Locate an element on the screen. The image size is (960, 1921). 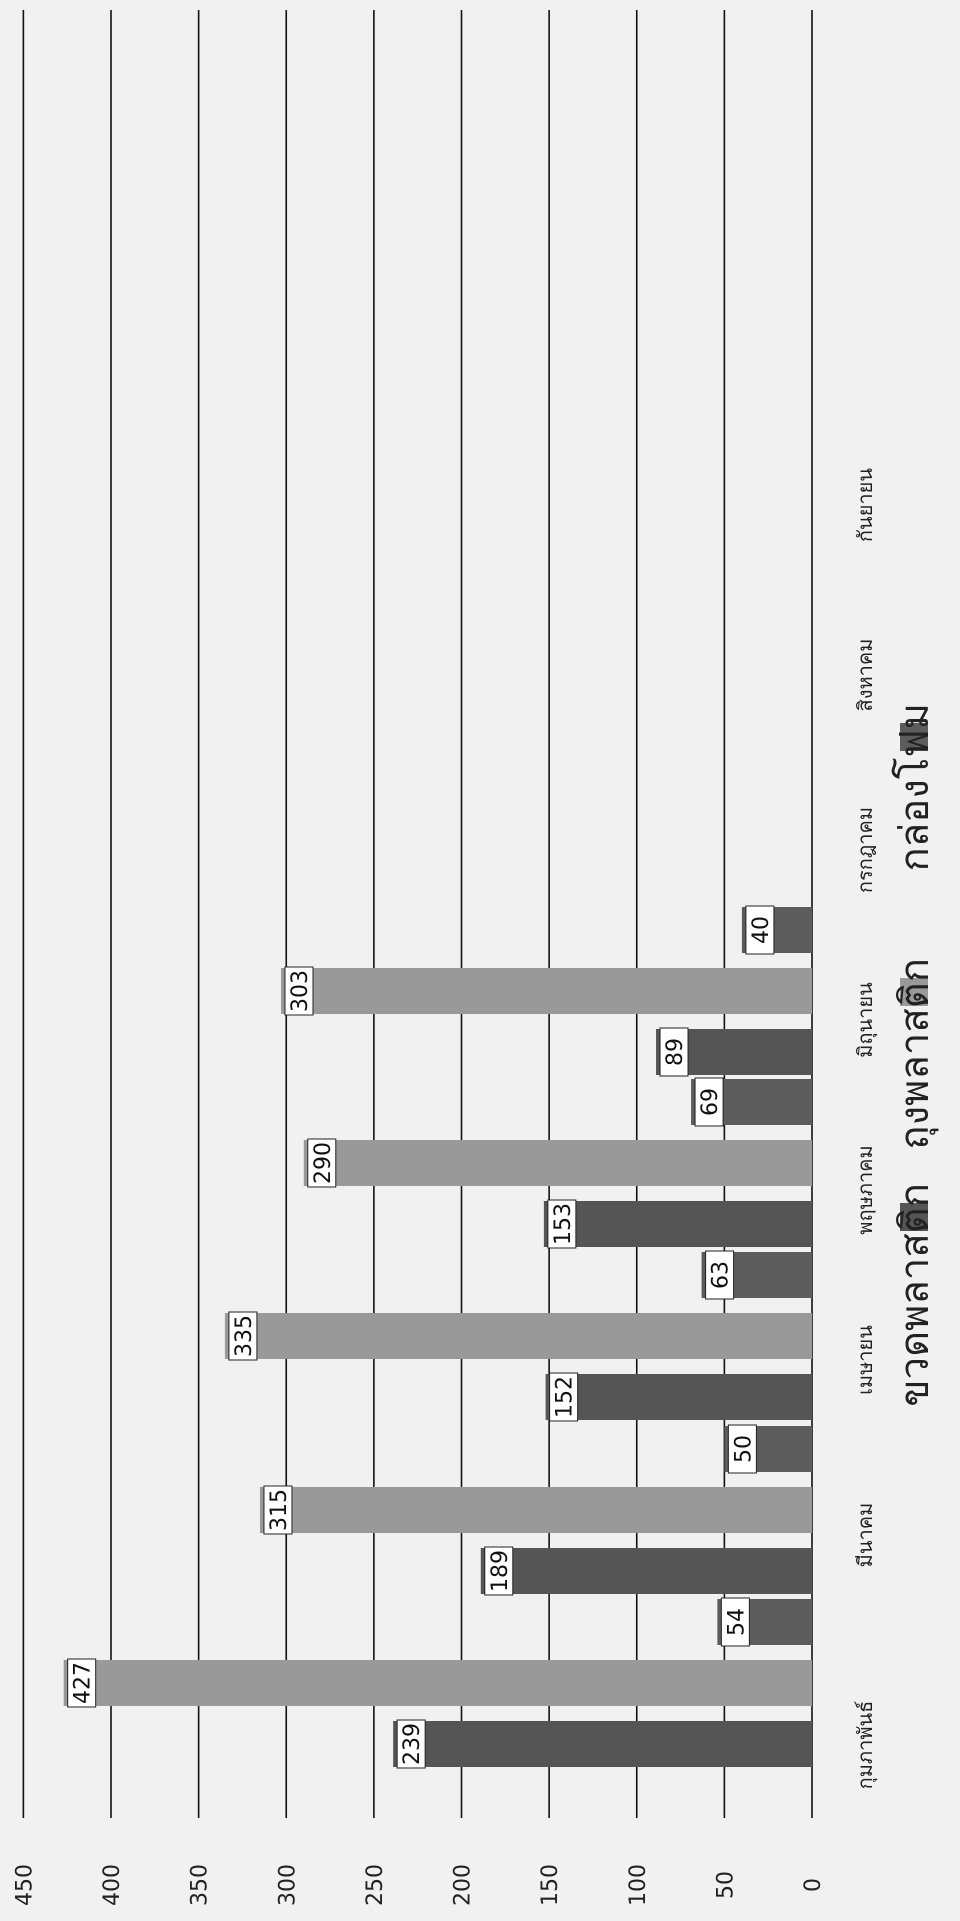
value-tick-label: 200 is located at coordinates (463, 1885).